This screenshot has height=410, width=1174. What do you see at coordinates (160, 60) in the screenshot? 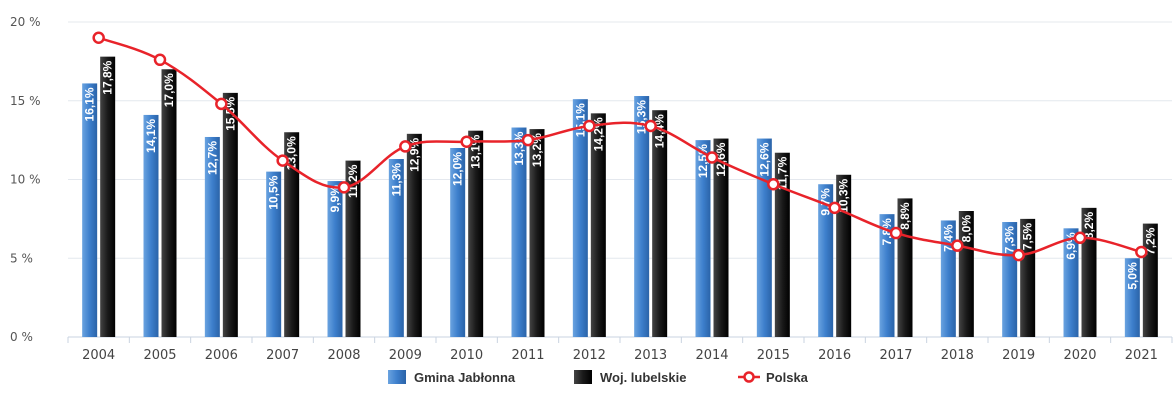
I see `polska-point-2005` at bounding box center [160, 60].